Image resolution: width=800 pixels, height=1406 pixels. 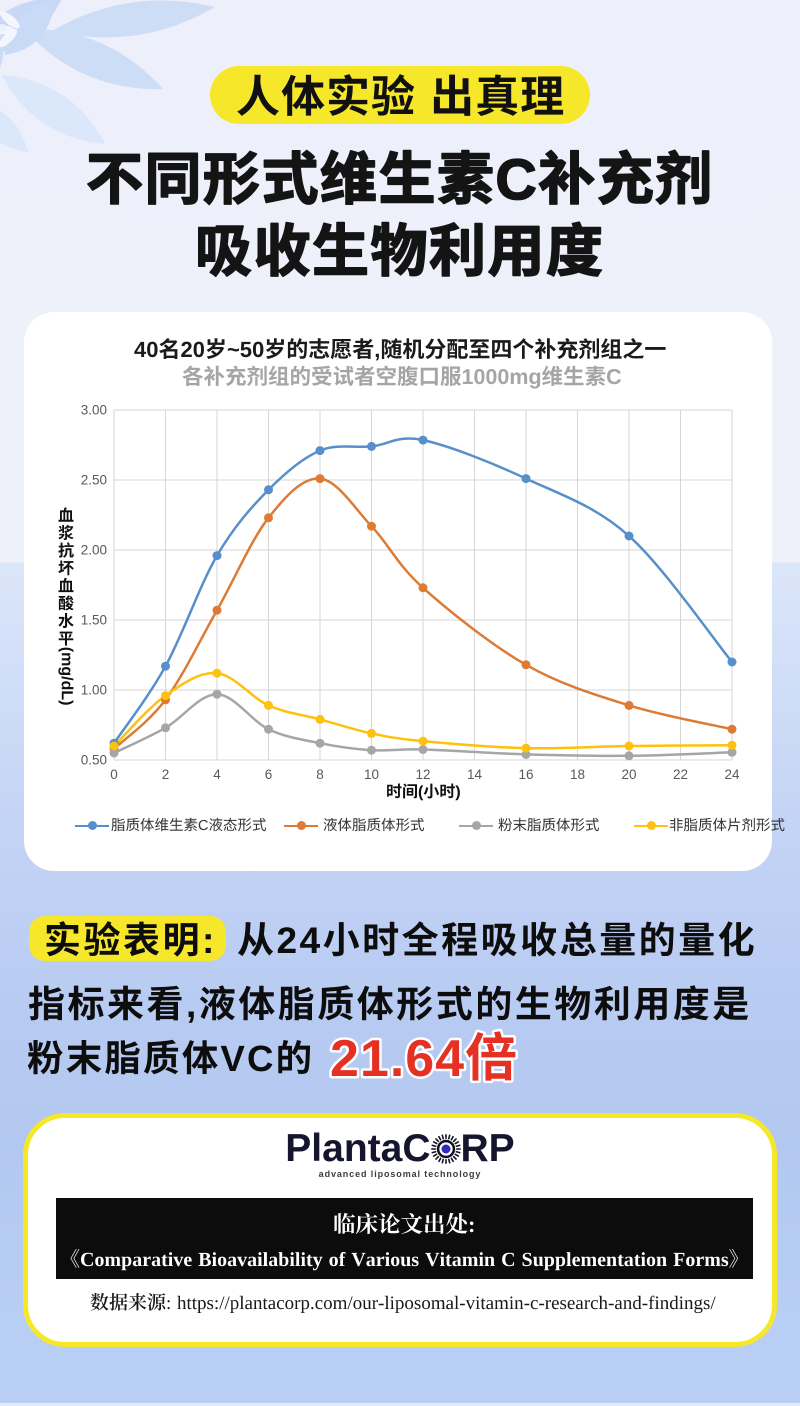 I want to click on svg-text: 1.50, so click(x=94, y=620).